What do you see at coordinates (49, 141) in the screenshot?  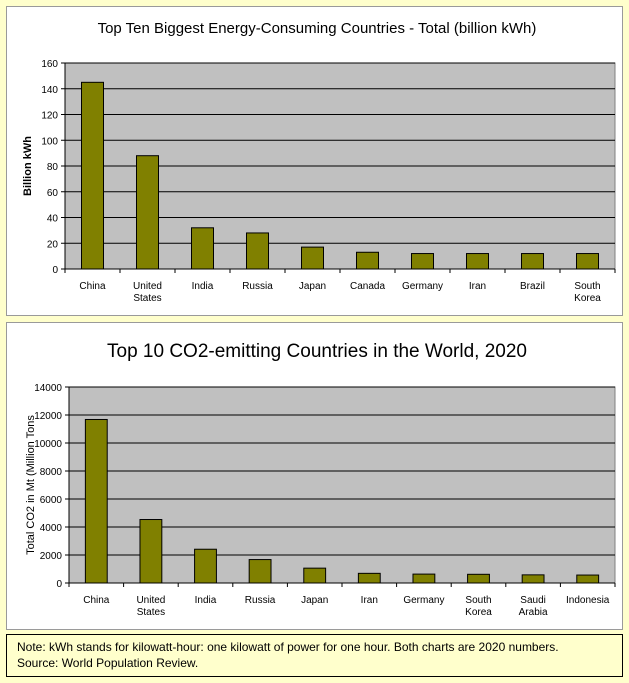 I see `y-tick-label: 100` at bounding box center [49, 141].